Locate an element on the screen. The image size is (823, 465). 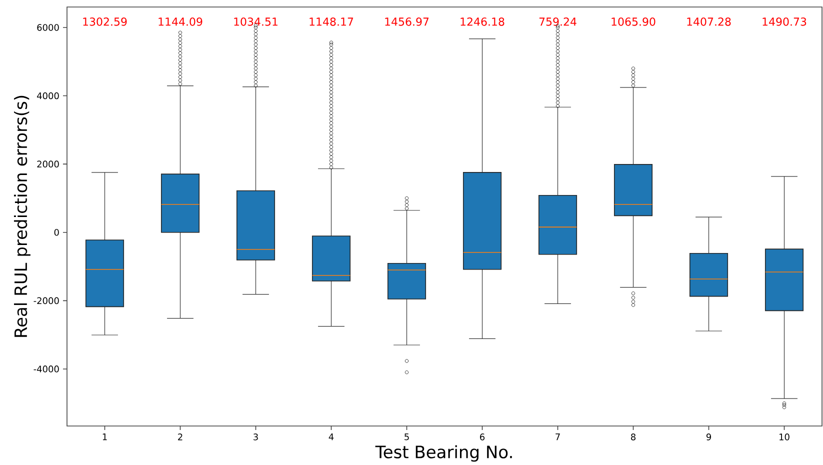
annotation: 1144.09 is located at coordinates (180, 22).